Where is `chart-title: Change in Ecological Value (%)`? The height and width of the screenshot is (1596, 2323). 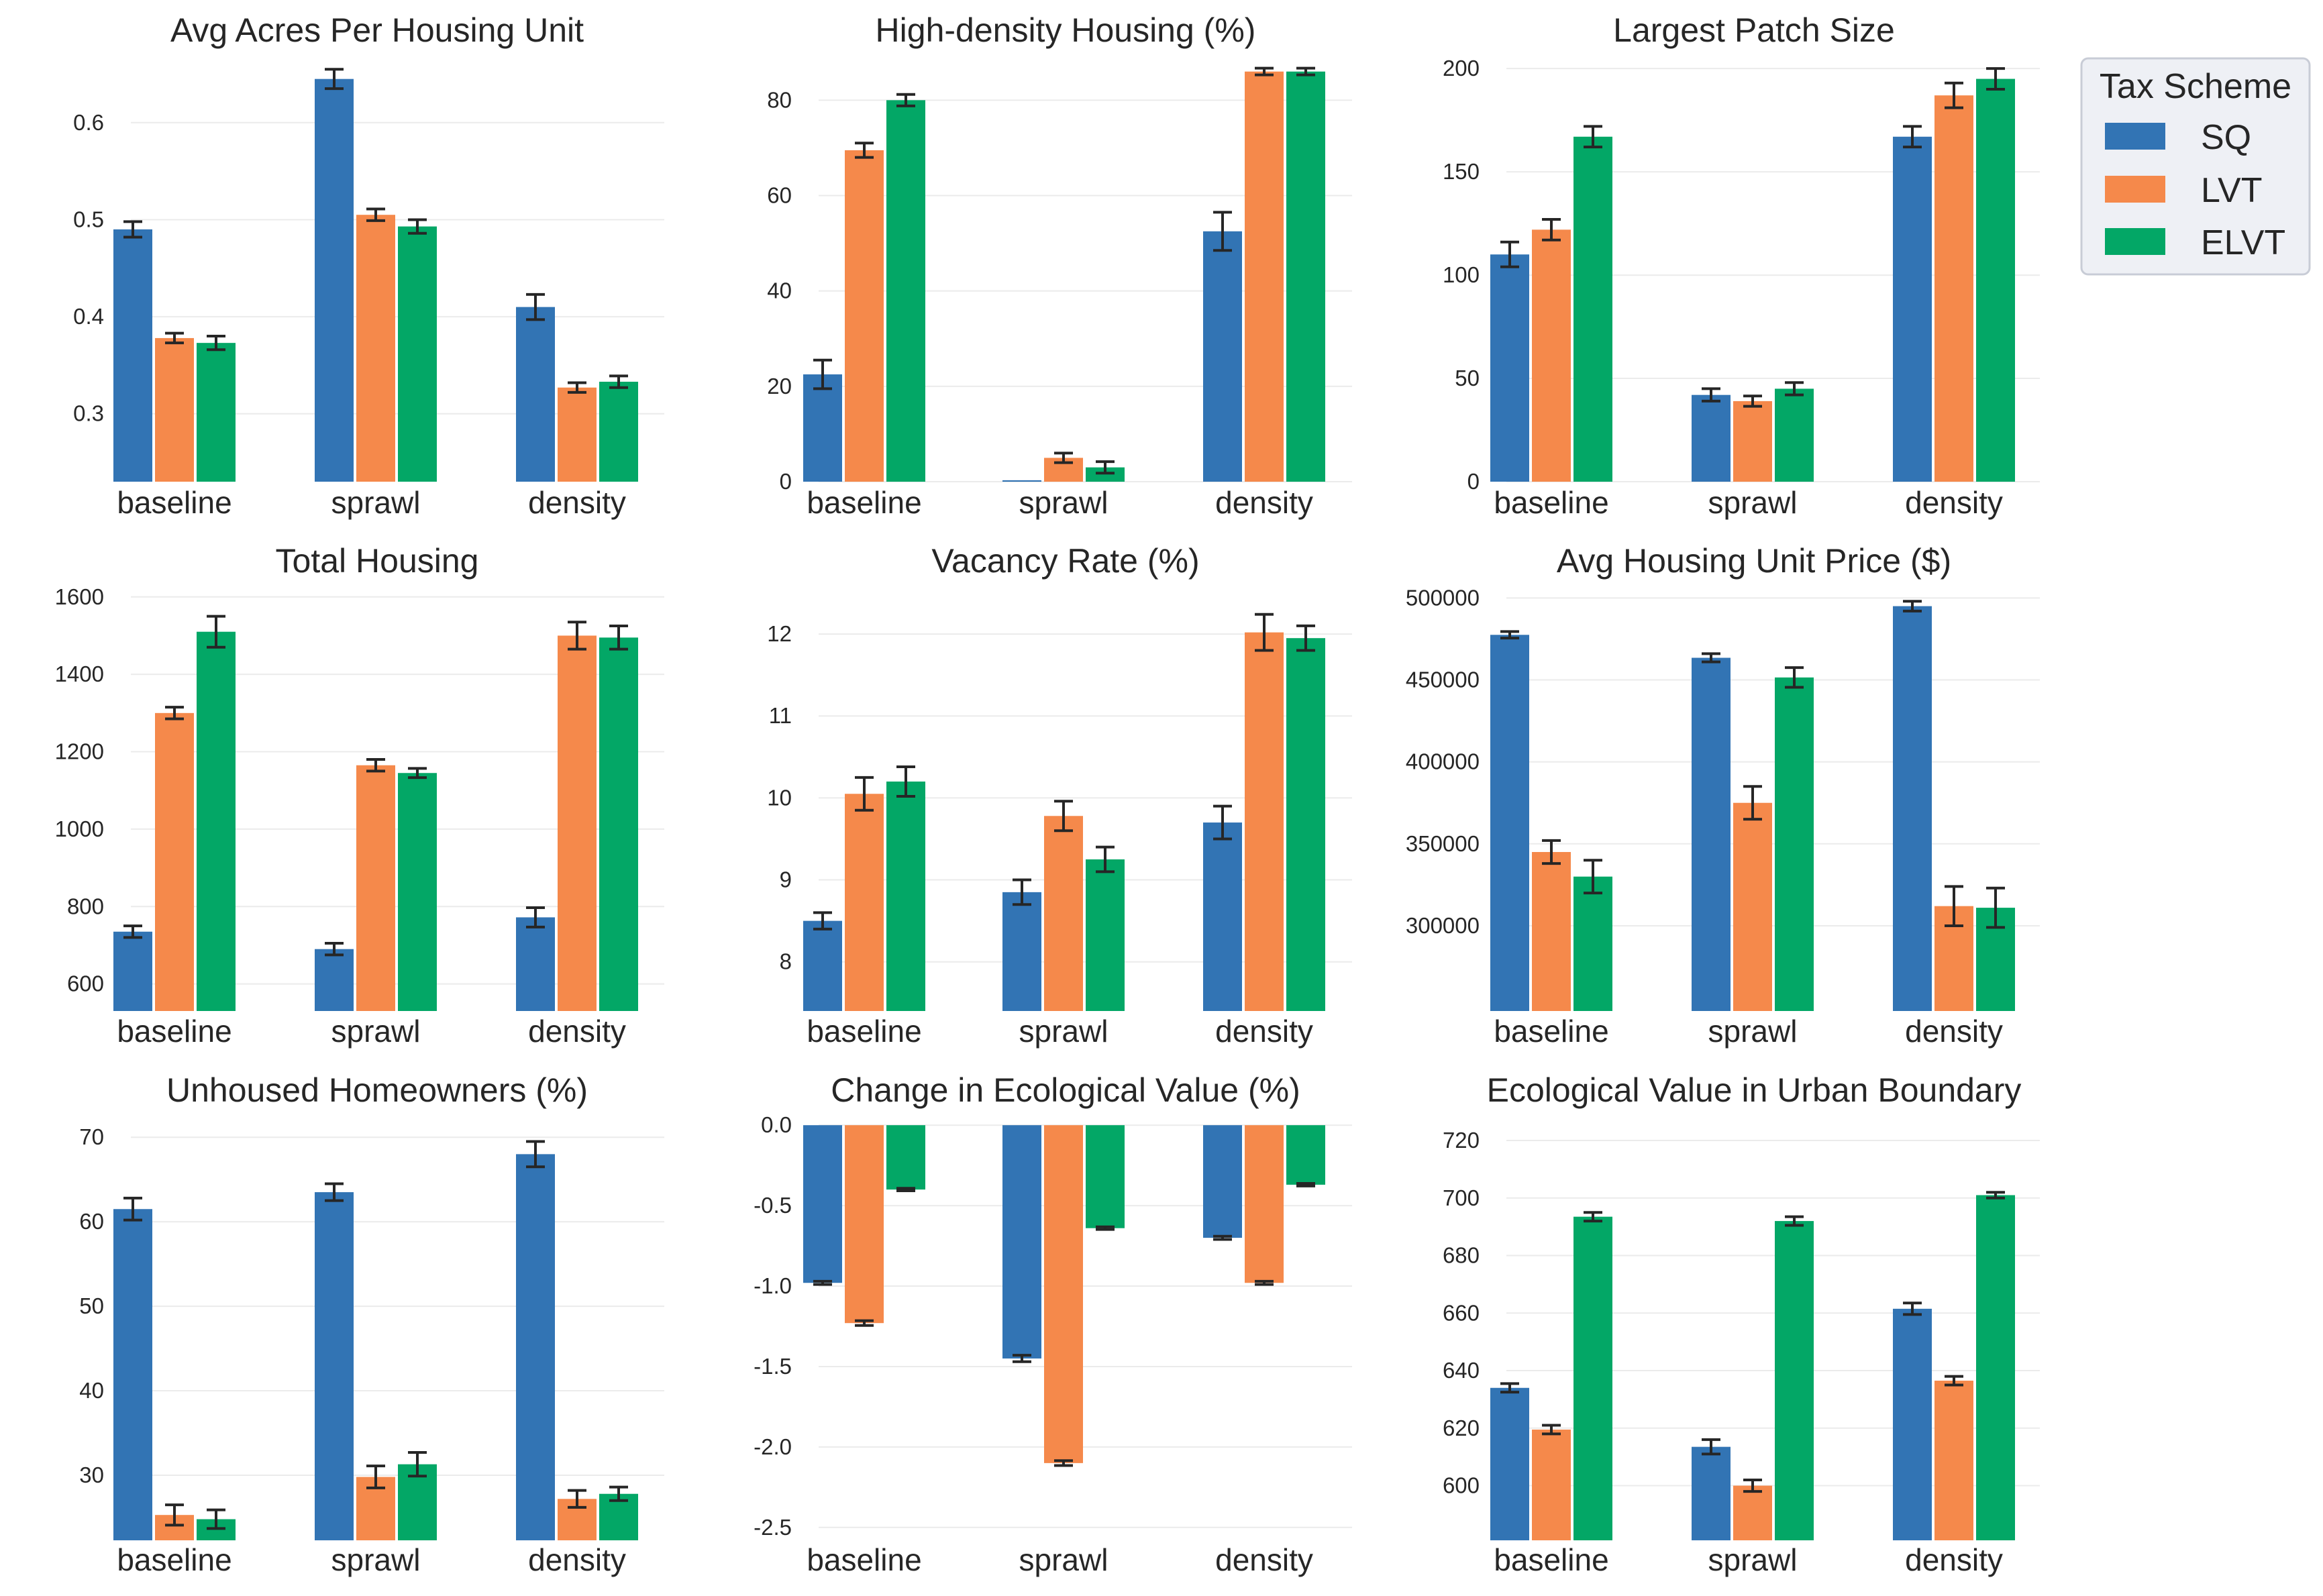 chart-title: Change in Ecological Value (%) is located at coordinates (1065, 1090).